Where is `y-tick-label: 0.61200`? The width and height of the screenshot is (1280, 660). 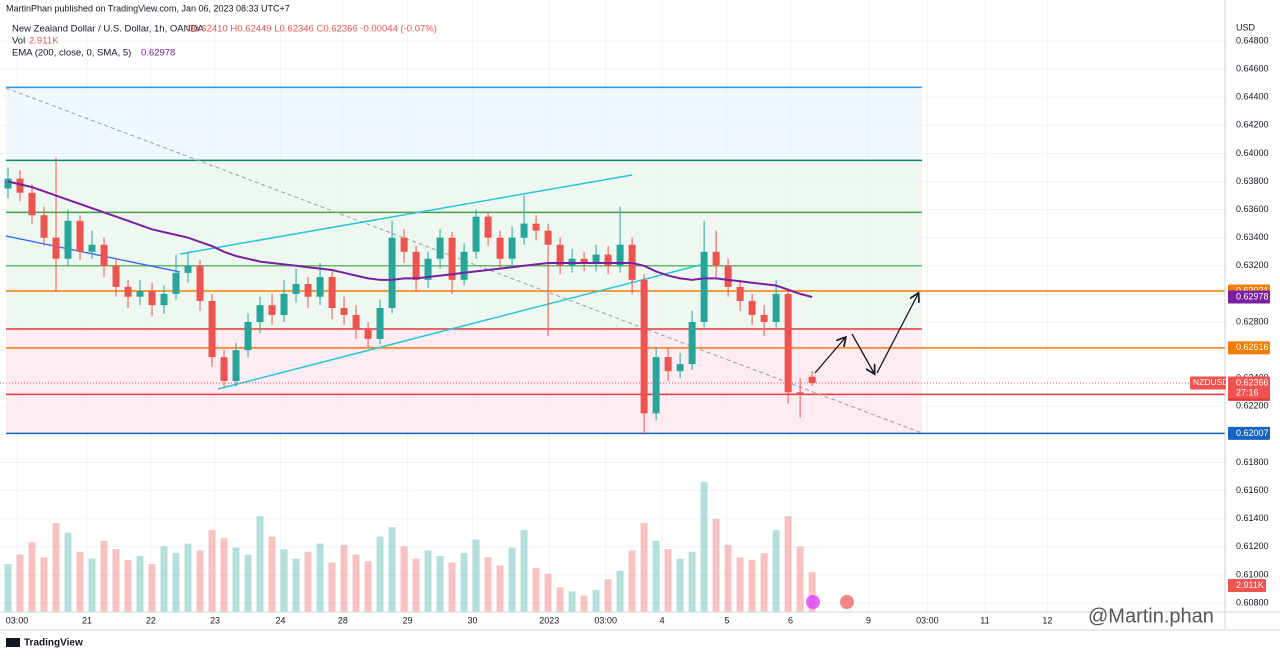
y-tick-label: 0.61200 is located at coordinates (1252, 546).